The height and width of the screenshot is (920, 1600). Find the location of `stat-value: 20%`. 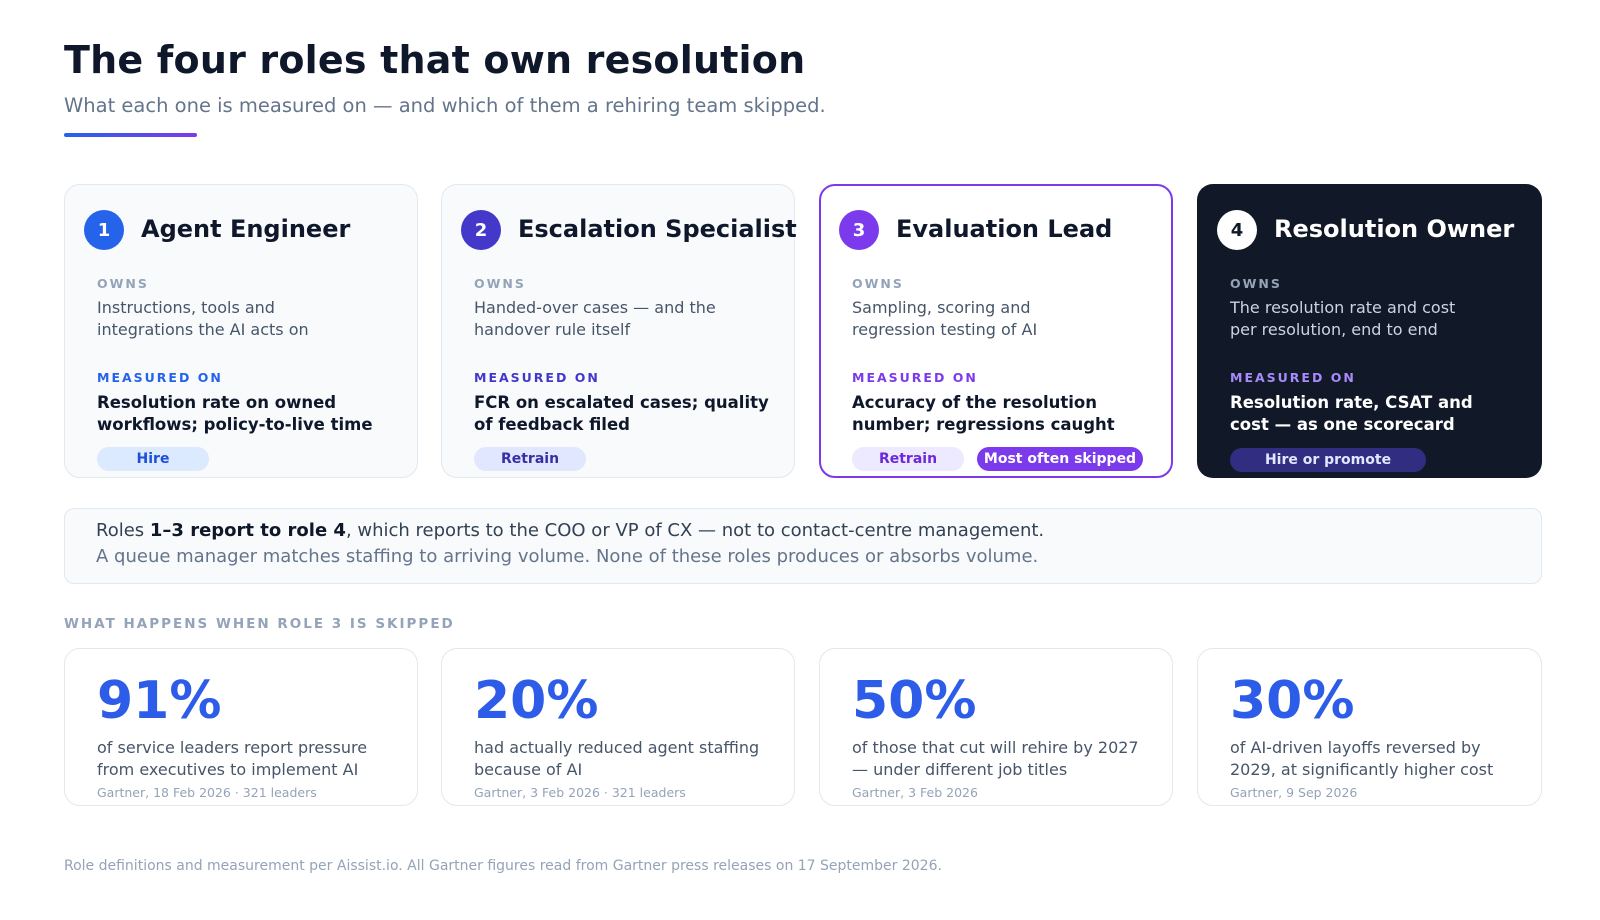

stat-value: 20% is located at coordinates (536, 701).